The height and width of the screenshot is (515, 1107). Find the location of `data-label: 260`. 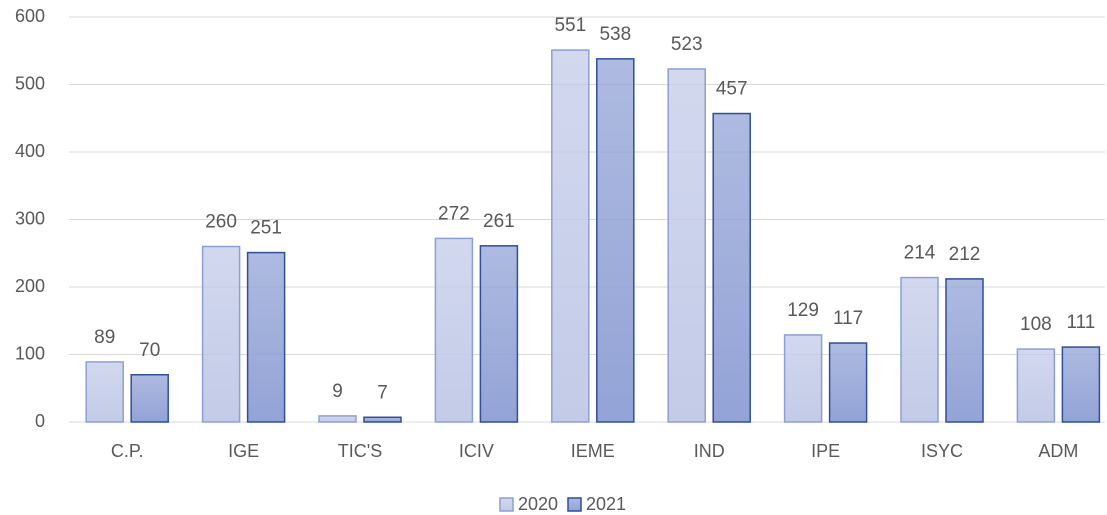

data-label: 260 is located at coordinates (221, 222).